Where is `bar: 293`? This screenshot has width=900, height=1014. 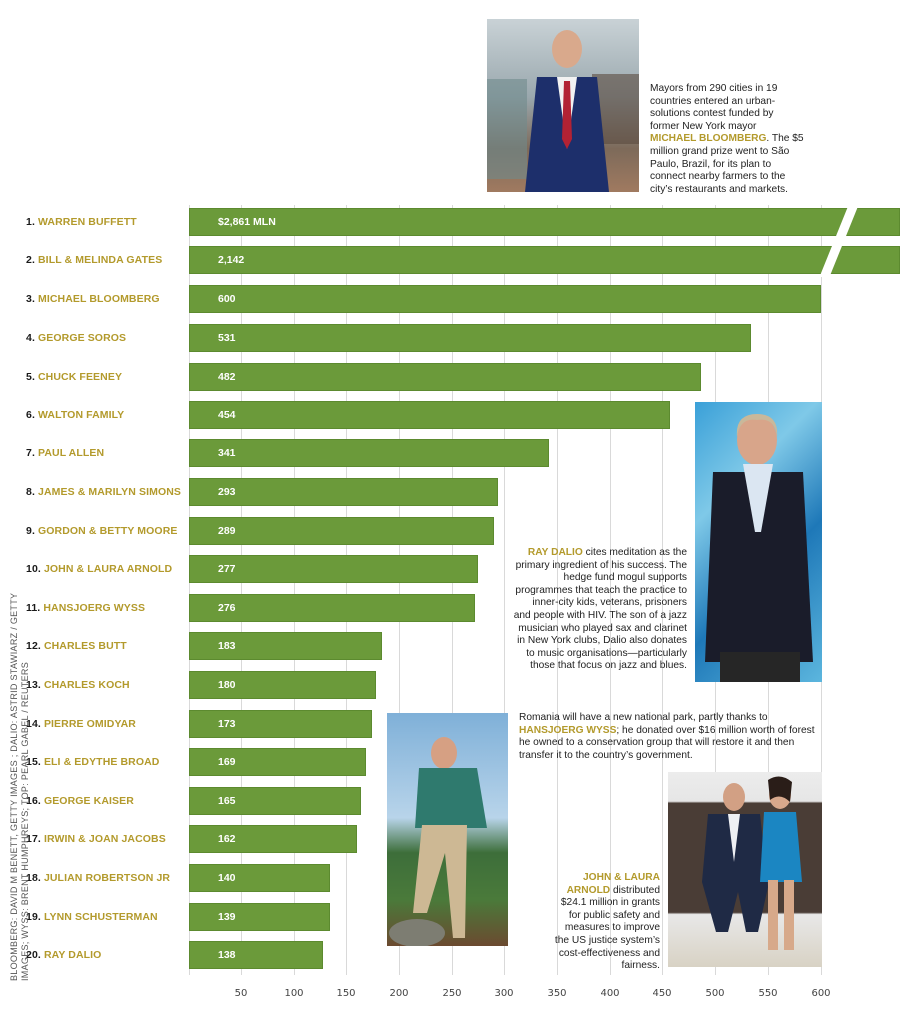 bar: 293 is located at coordinates (343, 492).